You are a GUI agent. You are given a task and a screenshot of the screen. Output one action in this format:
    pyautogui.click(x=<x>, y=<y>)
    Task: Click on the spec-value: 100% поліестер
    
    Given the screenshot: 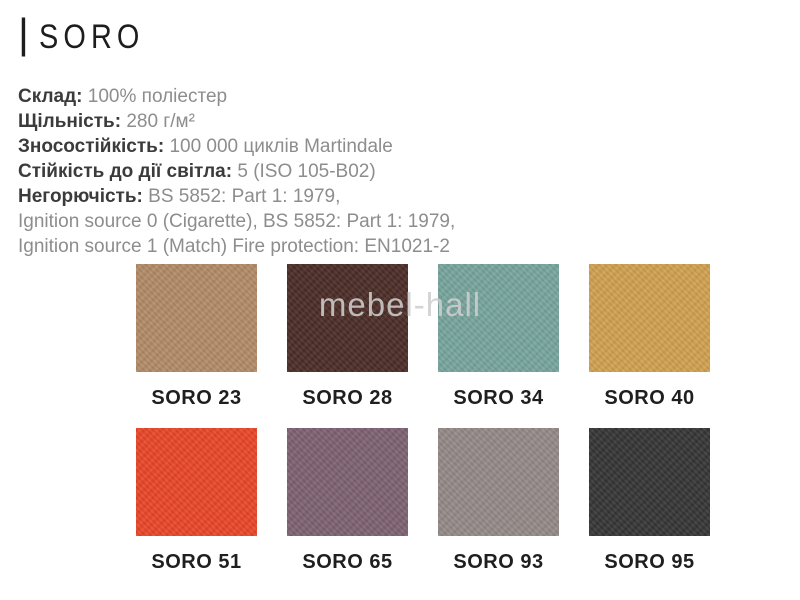 What is the action you would take?
    pyautogui.click(x=157, y=96)
    